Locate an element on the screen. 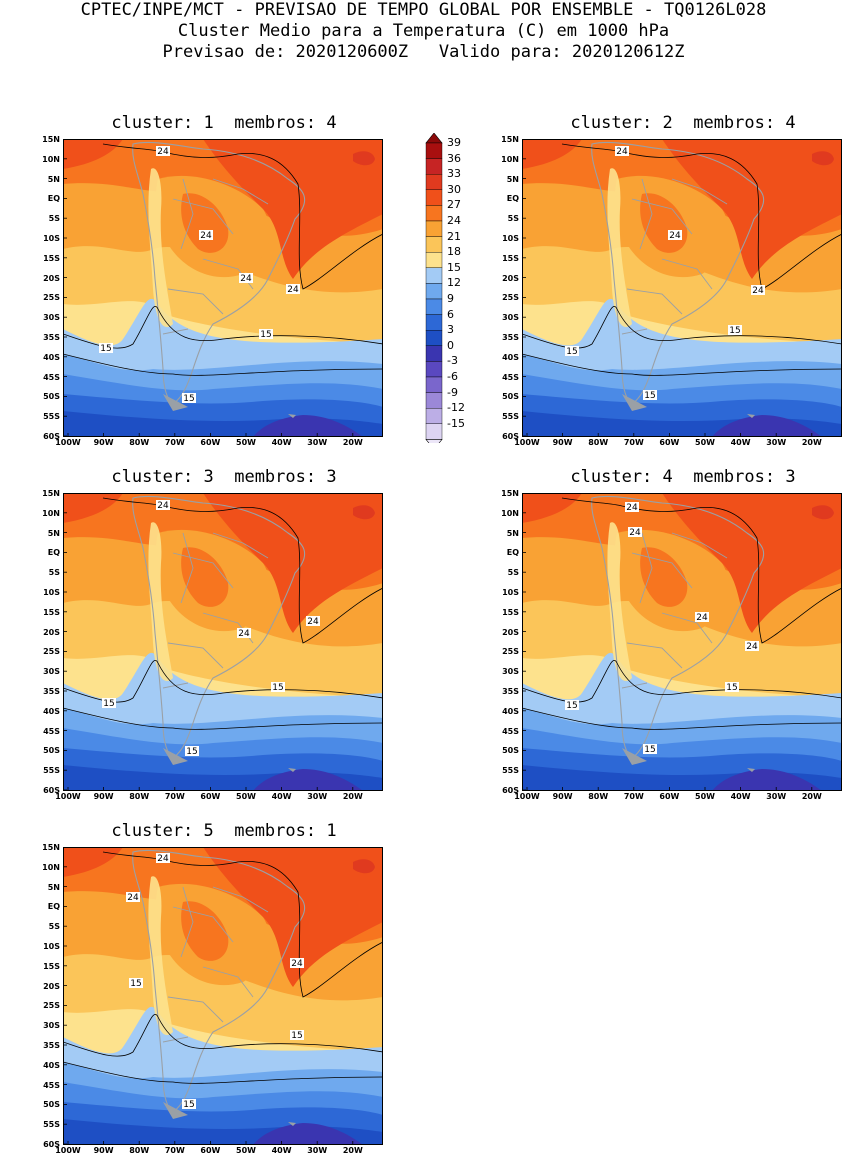 Image resolution: width=847 pixels, height=1157 pixels. x-axis-label: 30W is located at coordinates (317, 796).